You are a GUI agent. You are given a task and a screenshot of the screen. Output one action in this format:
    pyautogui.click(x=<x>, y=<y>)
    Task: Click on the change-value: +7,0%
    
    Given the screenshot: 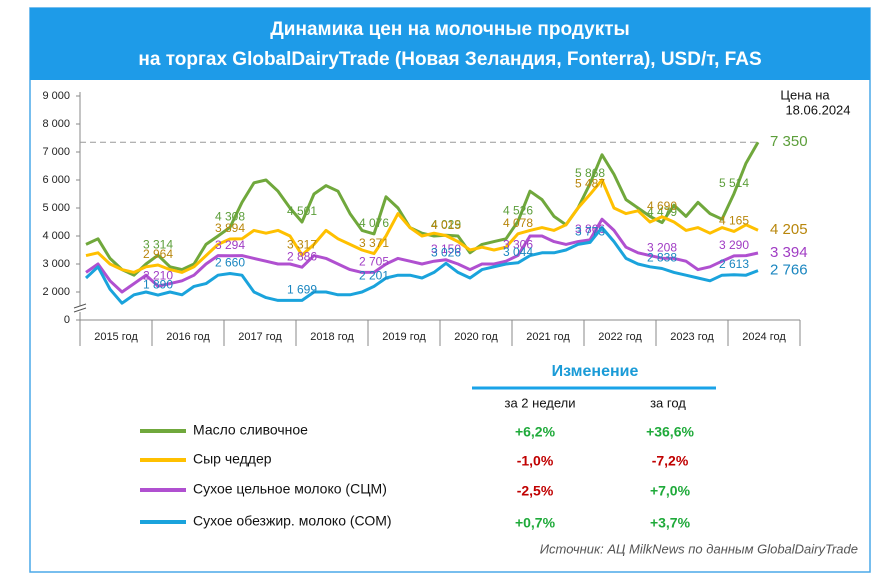 What is the action you would take?
    pyautogui.click(x=670, y=491)
    